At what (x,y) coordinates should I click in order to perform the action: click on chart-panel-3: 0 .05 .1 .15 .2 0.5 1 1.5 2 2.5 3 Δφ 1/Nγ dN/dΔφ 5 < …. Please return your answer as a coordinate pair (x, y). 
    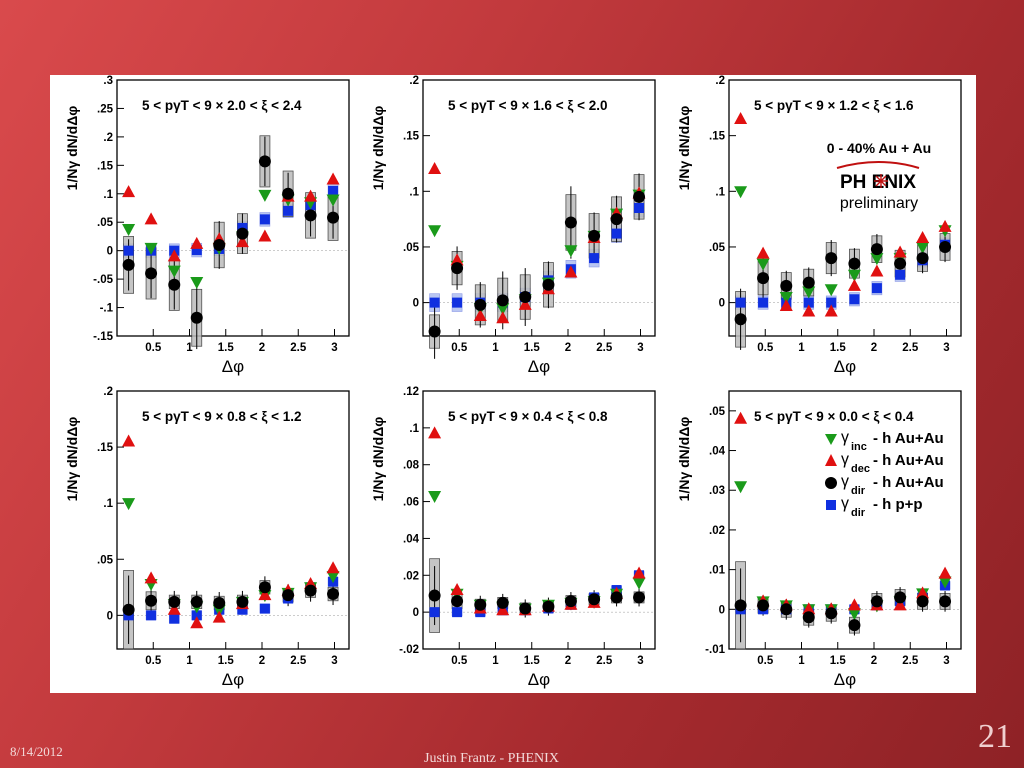
    Looking at the image, I should click on (819, 225).